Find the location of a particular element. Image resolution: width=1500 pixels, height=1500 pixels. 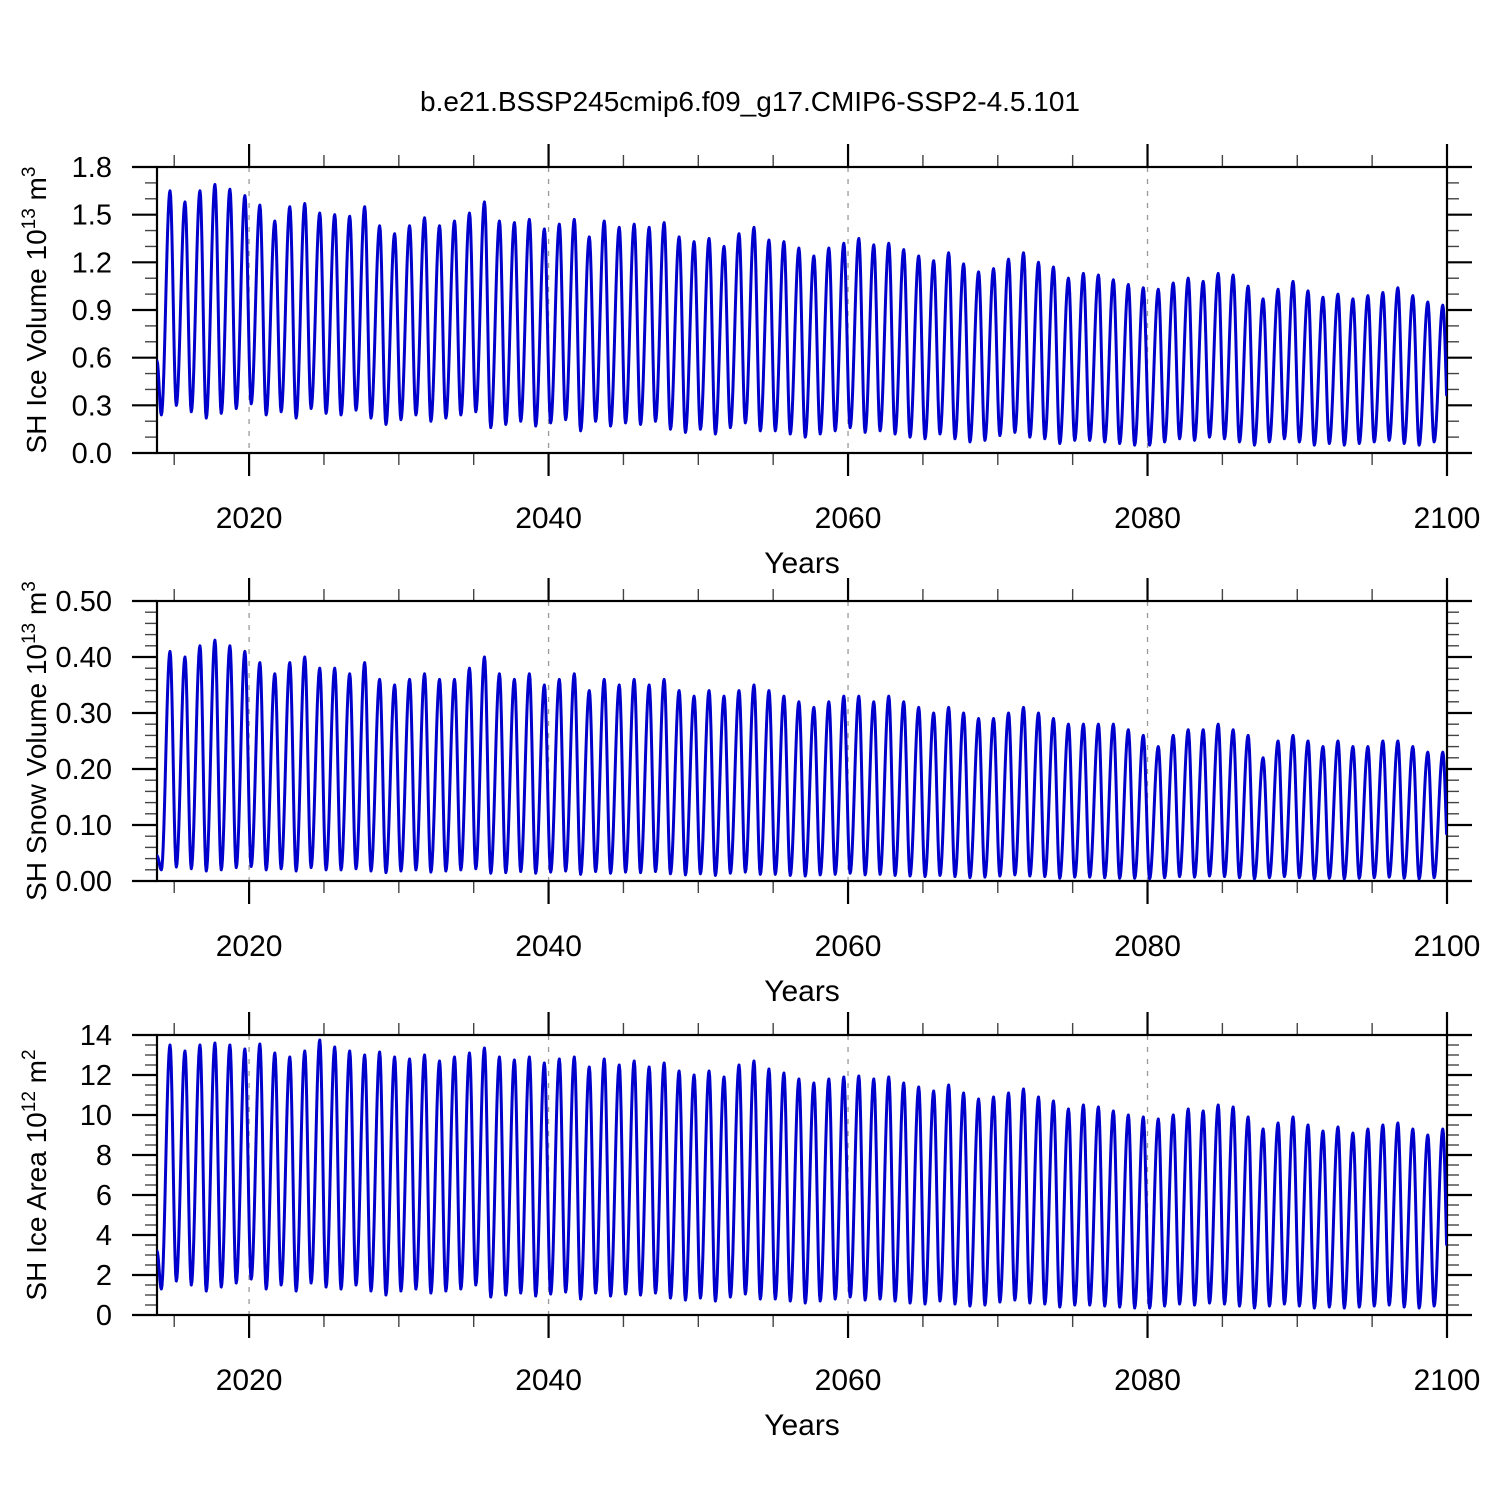

sh-snow-volume-series-line is located at coordinates (802, 759).